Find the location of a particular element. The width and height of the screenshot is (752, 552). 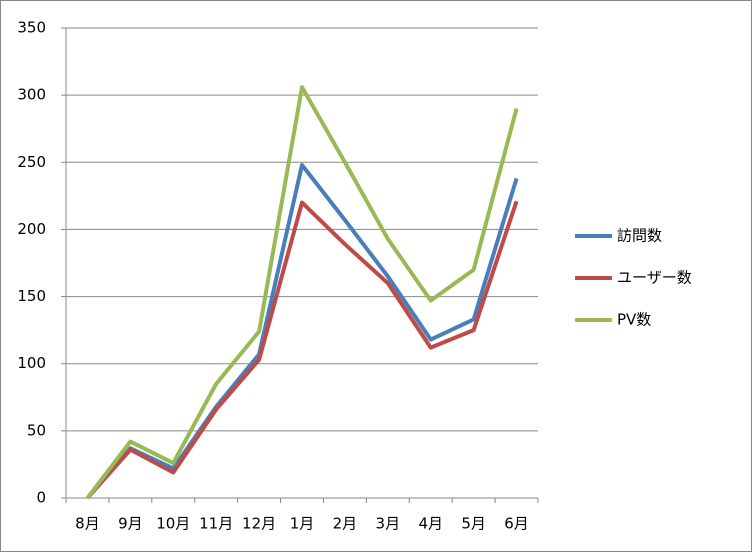

x-tick-label: 8月 is located at coordinates (87, 524).